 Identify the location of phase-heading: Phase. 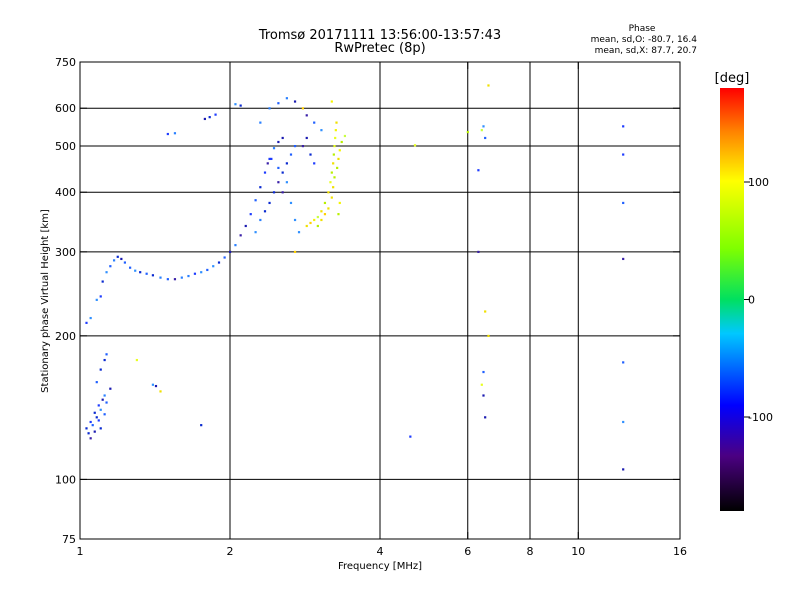
(642, 29).